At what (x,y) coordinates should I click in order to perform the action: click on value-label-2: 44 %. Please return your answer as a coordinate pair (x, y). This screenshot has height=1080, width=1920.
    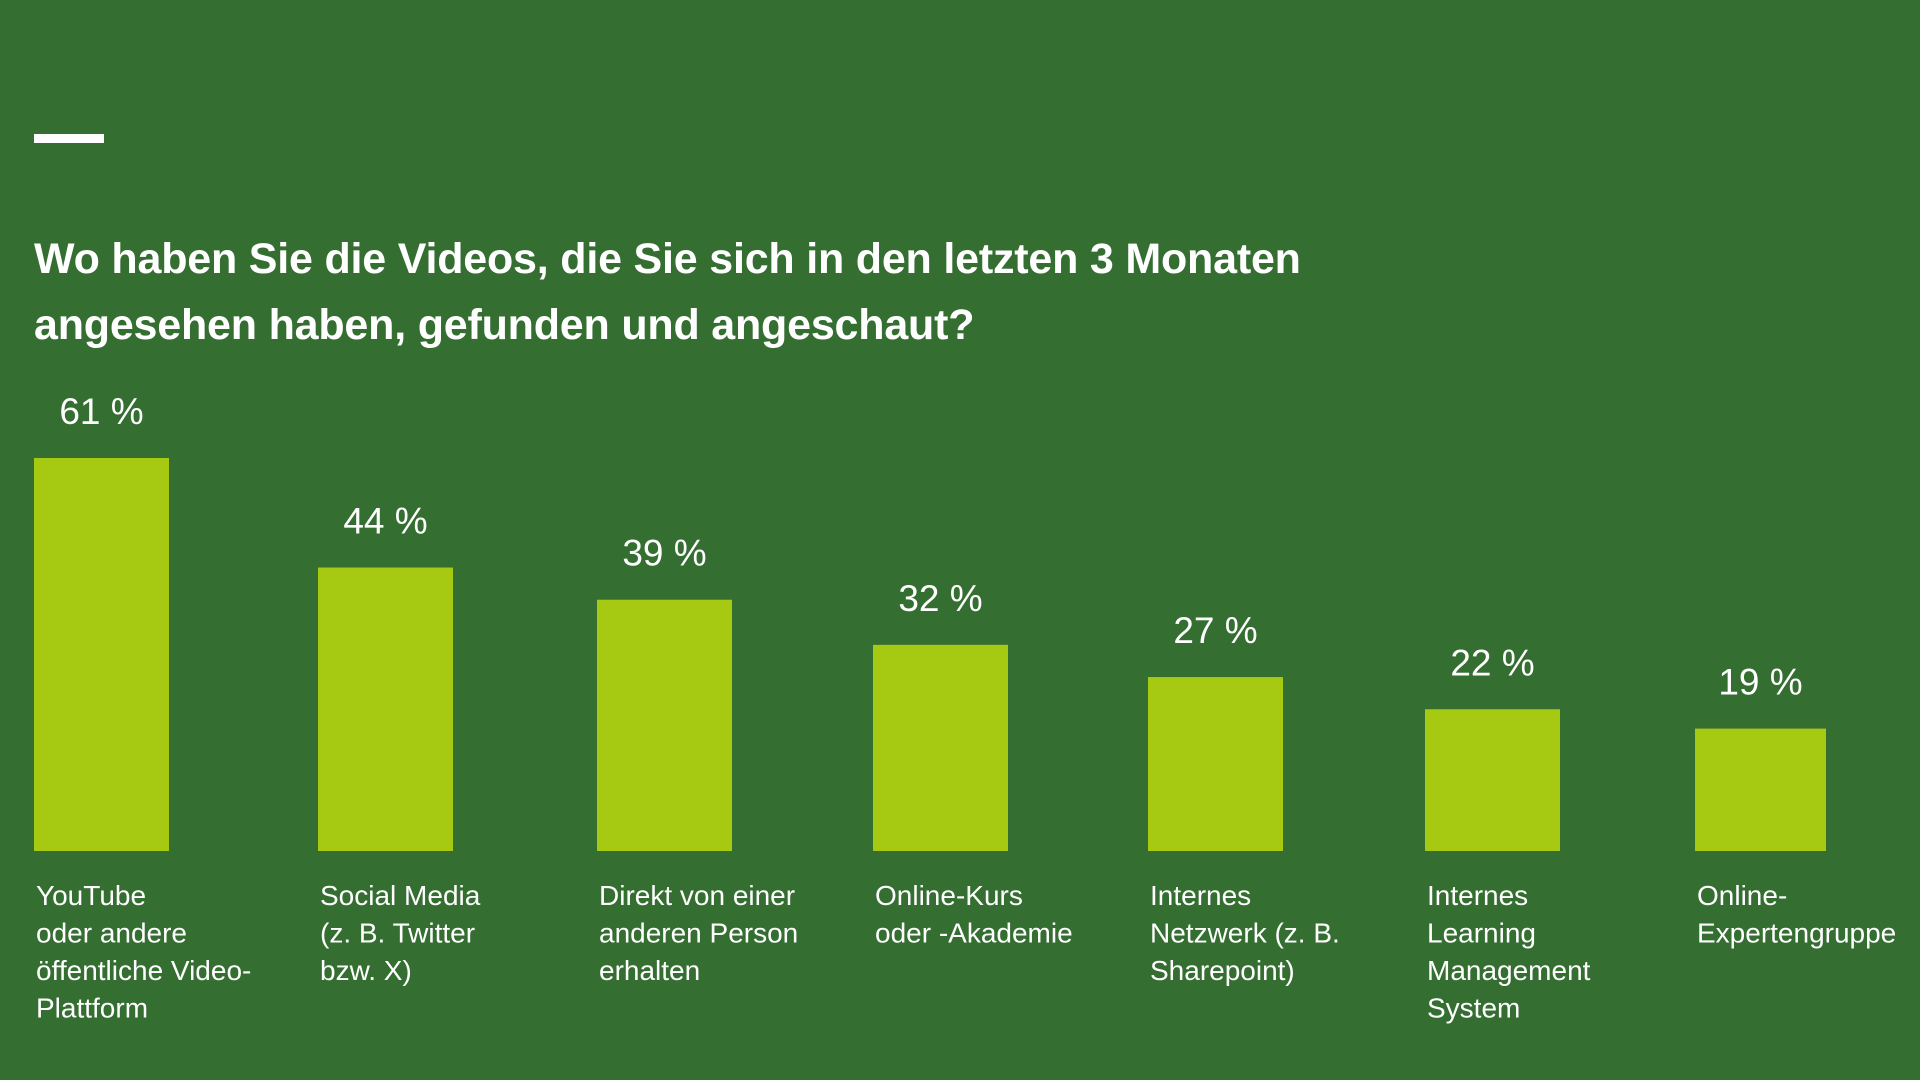
    Looking at the image, I should click on (385, 521).